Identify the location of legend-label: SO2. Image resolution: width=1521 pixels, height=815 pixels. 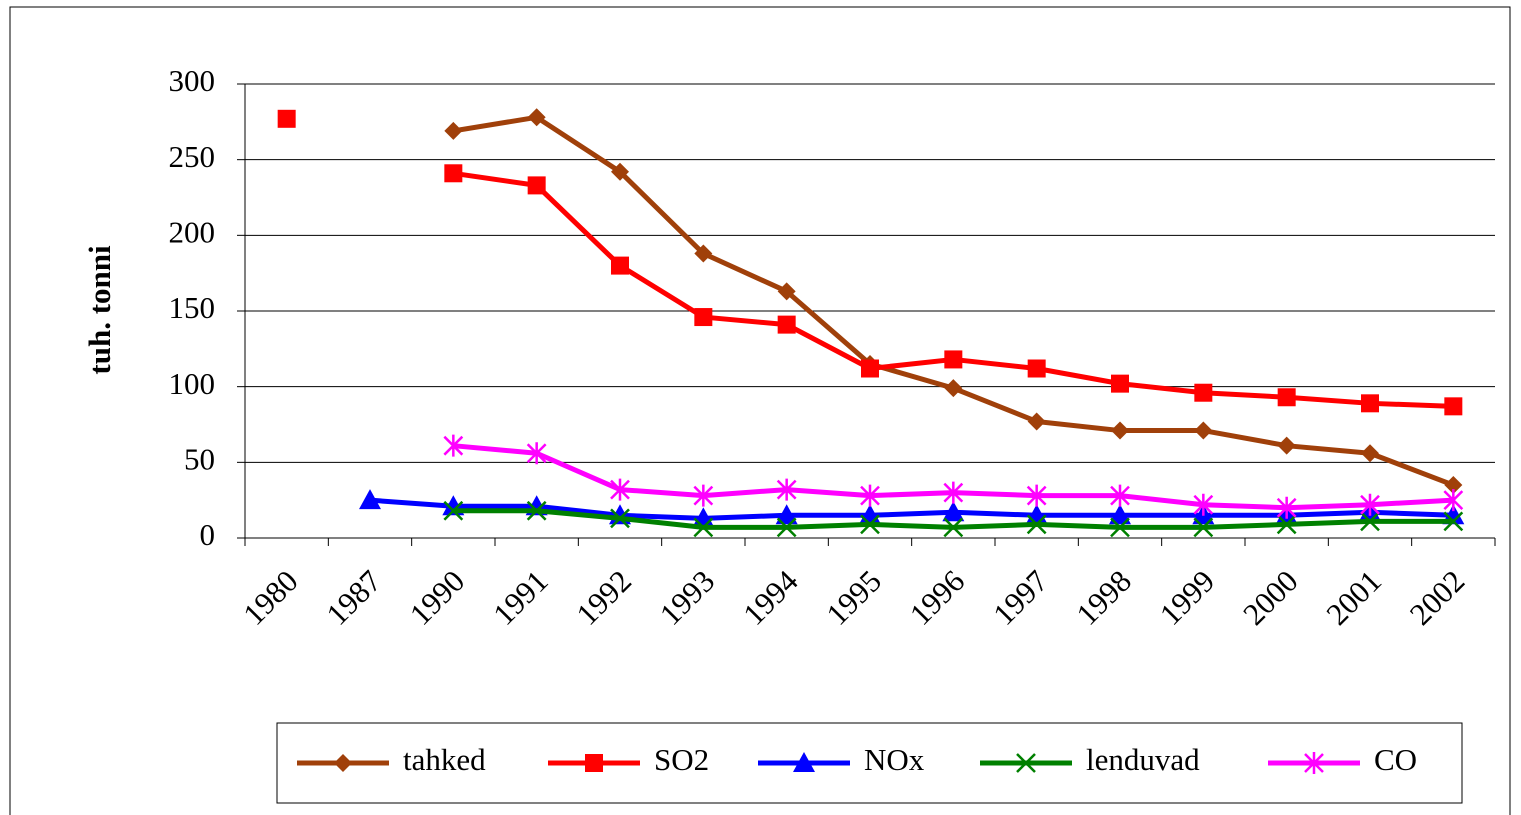
(681, 759).